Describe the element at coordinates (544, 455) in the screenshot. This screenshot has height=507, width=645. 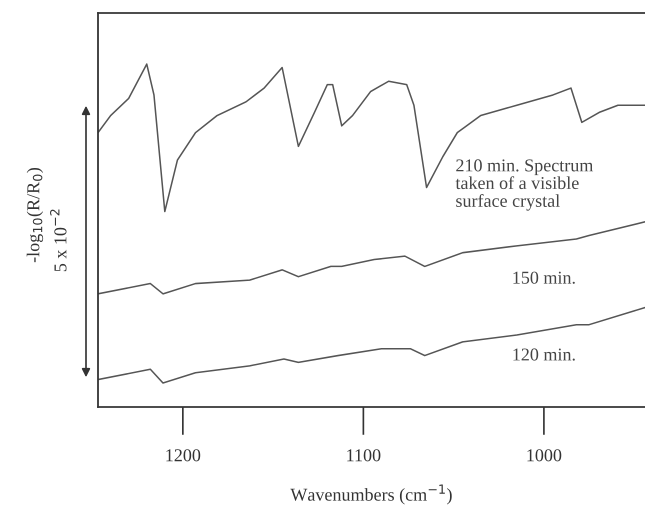
I see `x-tick-label: 1000` at that location.